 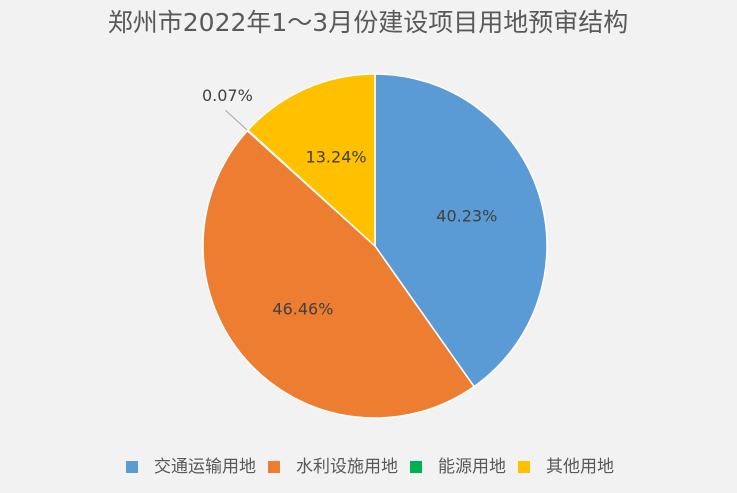 I want to click on legend-label: 交通运输用地, so click(x=205, y=467).